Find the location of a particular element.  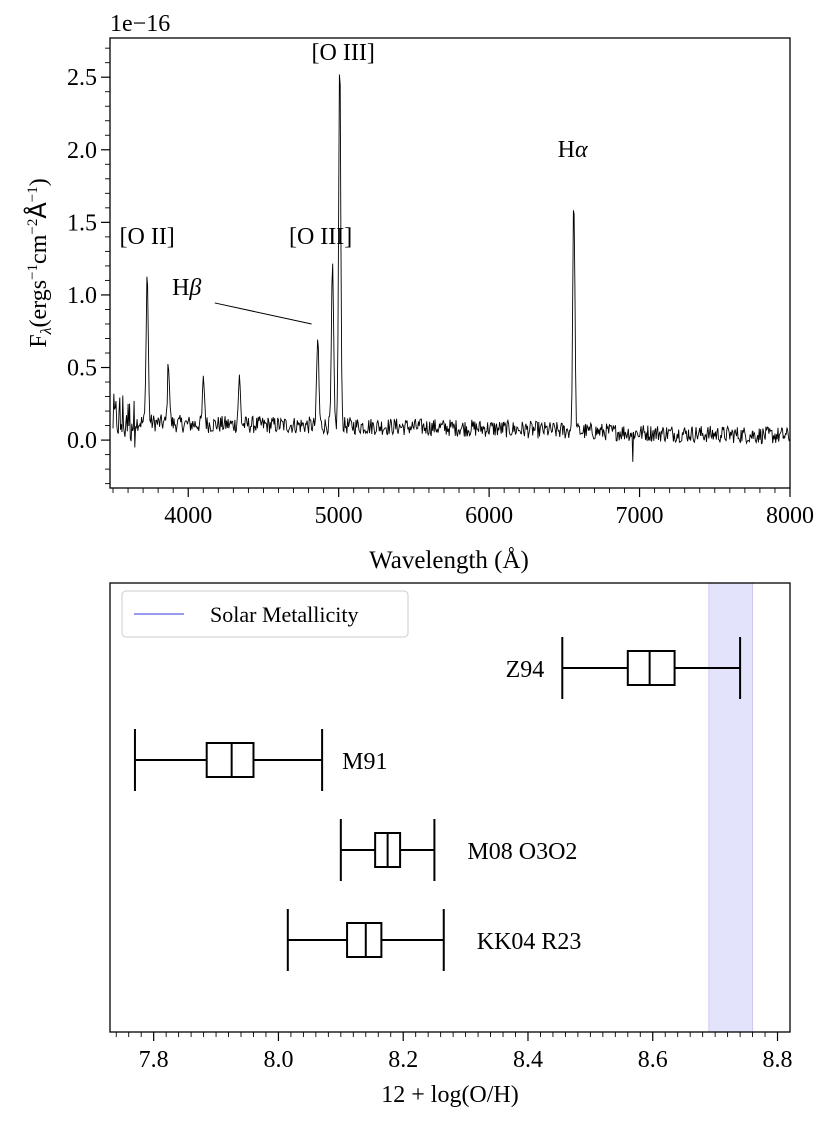

y-offset-label: 1e−16 is located at coordinates (140, 24).